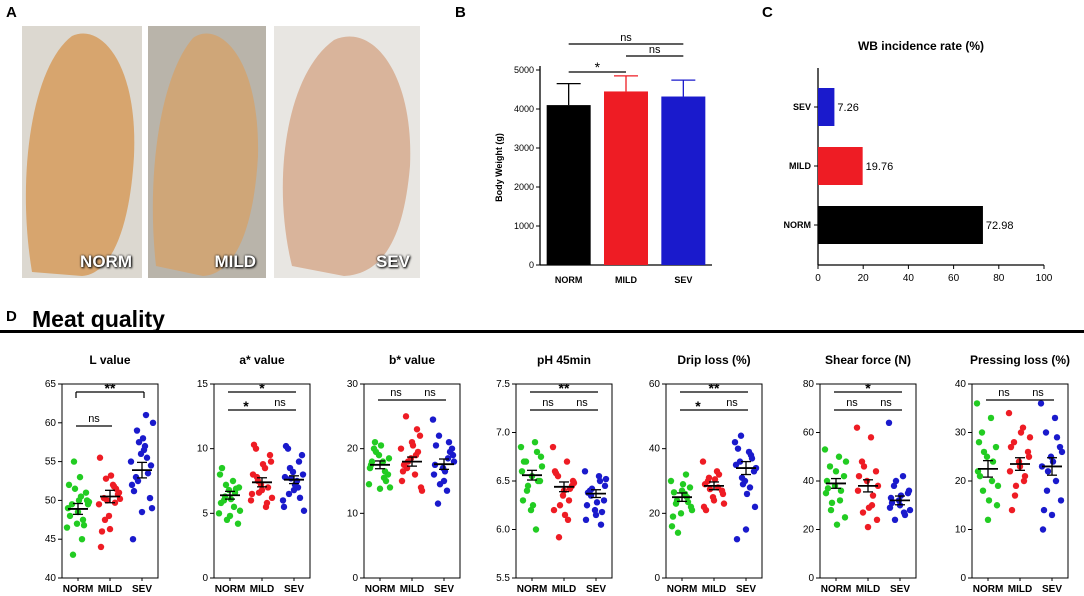 Image resolution: width=1084 pixels, height=596 pixels. I want to click on x-tick-label: 20, so click(864, 278).